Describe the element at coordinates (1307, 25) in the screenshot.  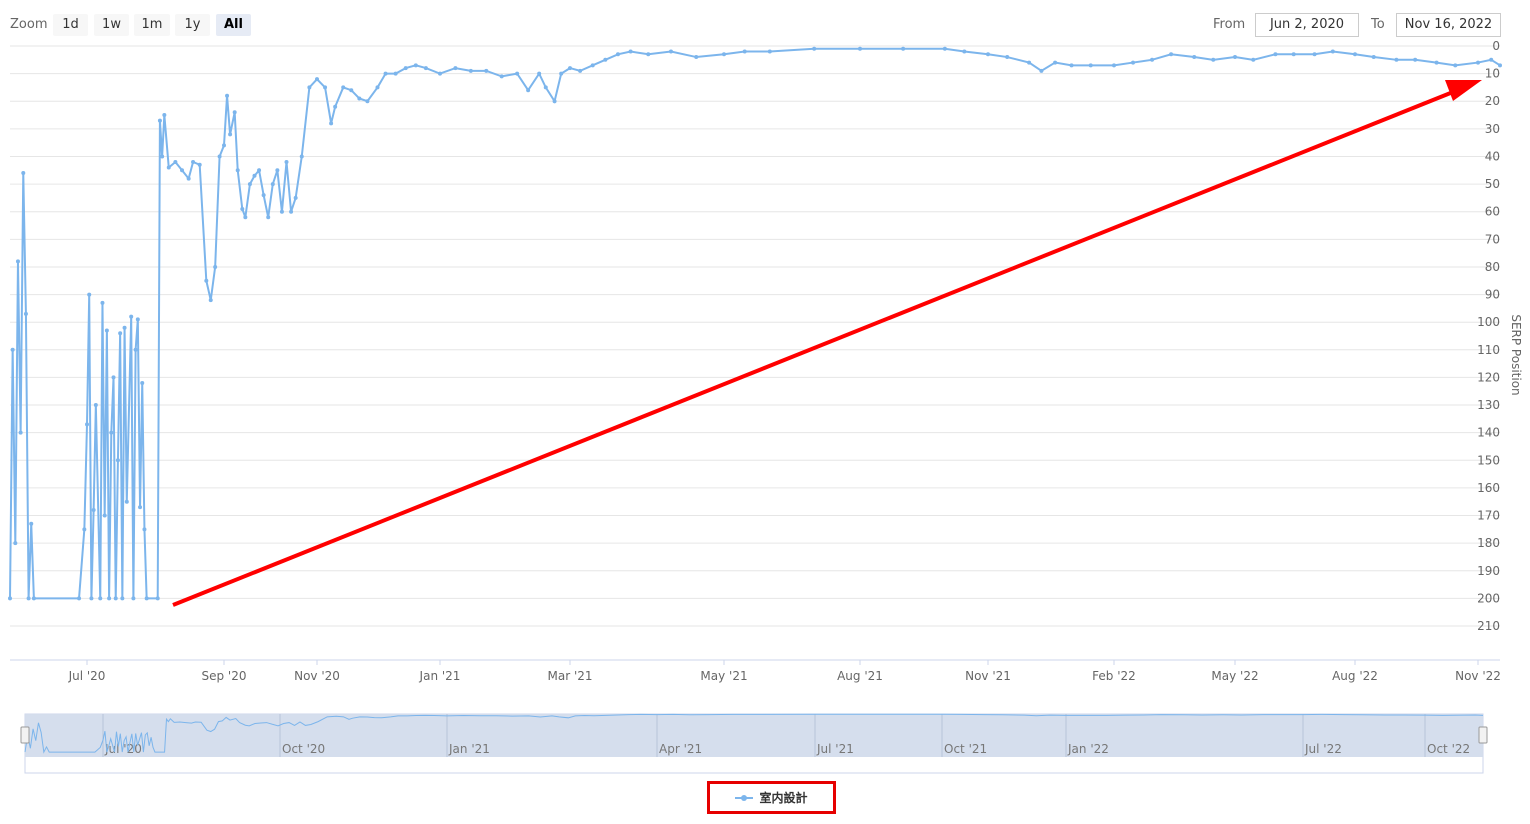
I see `from-date-input: Jun 2, 2020` at that location.